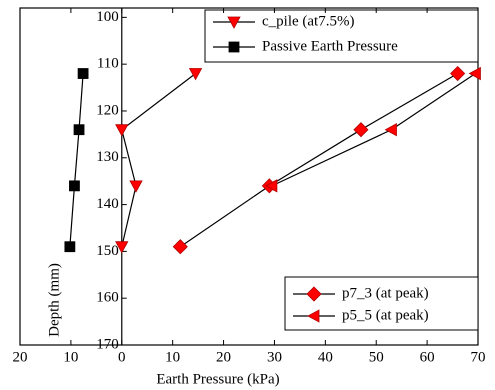 The image size is (495, 390). I want to click on y-tick-label: 130, so click(107, 157).